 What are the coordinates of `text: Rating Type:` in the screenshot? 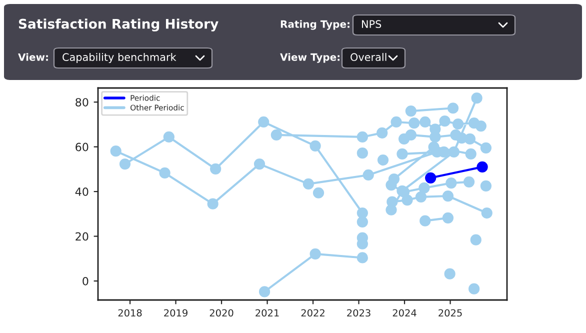 It's located at (315, 25).